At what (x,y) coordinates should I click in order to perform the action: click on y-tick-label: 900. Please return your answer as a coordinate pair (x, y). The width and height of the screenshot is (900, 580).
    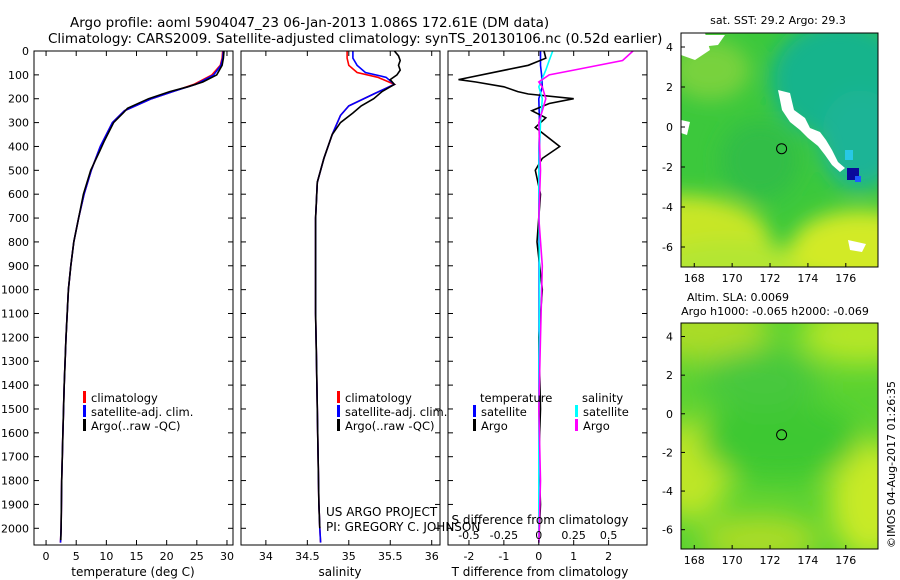
    Looking at the image, I should click on (18, 266).